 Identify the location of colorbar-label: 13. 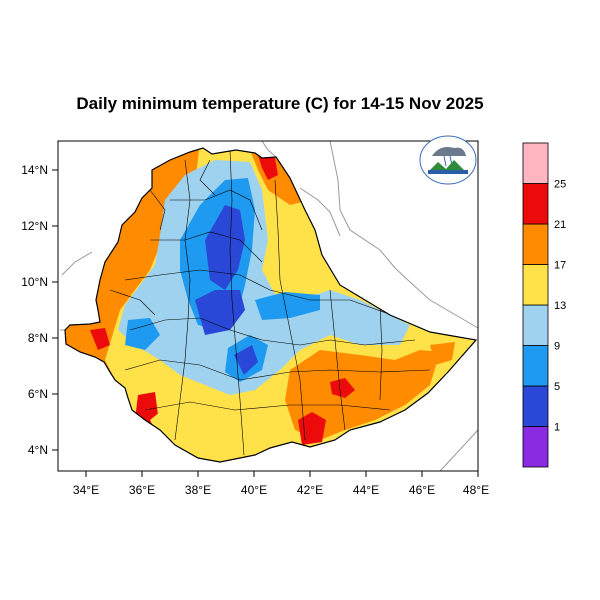
(560, 306).